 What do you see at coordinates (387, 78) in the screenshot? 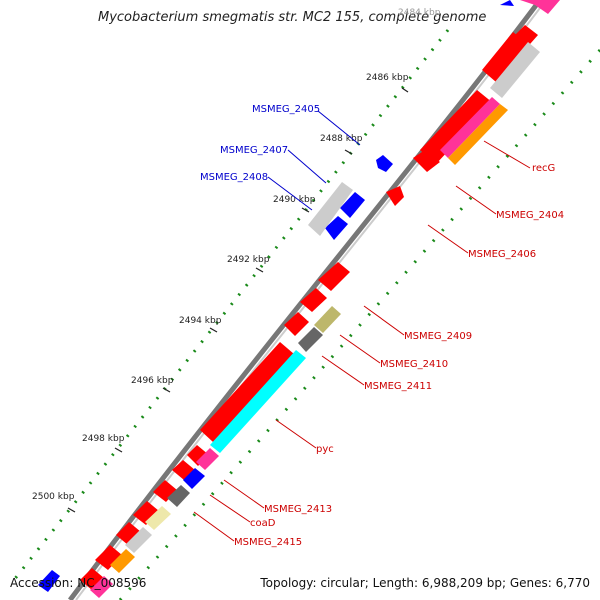
I see `tick-label: 2486 kbp` at bounding box center [387, 78].